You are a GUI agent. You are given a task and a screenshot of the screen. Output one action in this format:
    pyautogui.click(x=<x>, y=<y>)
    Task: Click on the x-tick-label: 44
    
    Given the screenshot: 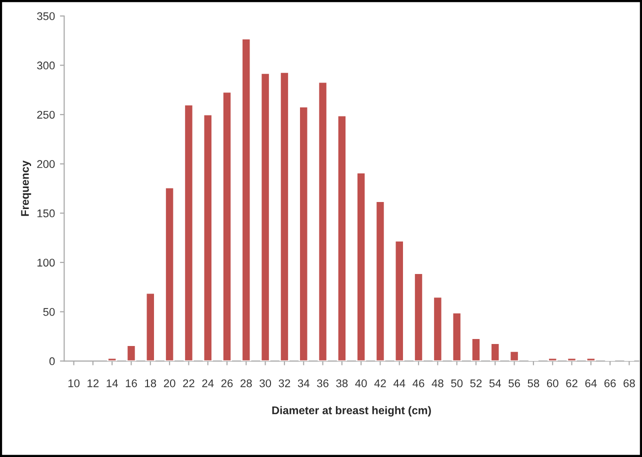 What is the action you would take?
    pyautogui.click(x=399, y=383)
    